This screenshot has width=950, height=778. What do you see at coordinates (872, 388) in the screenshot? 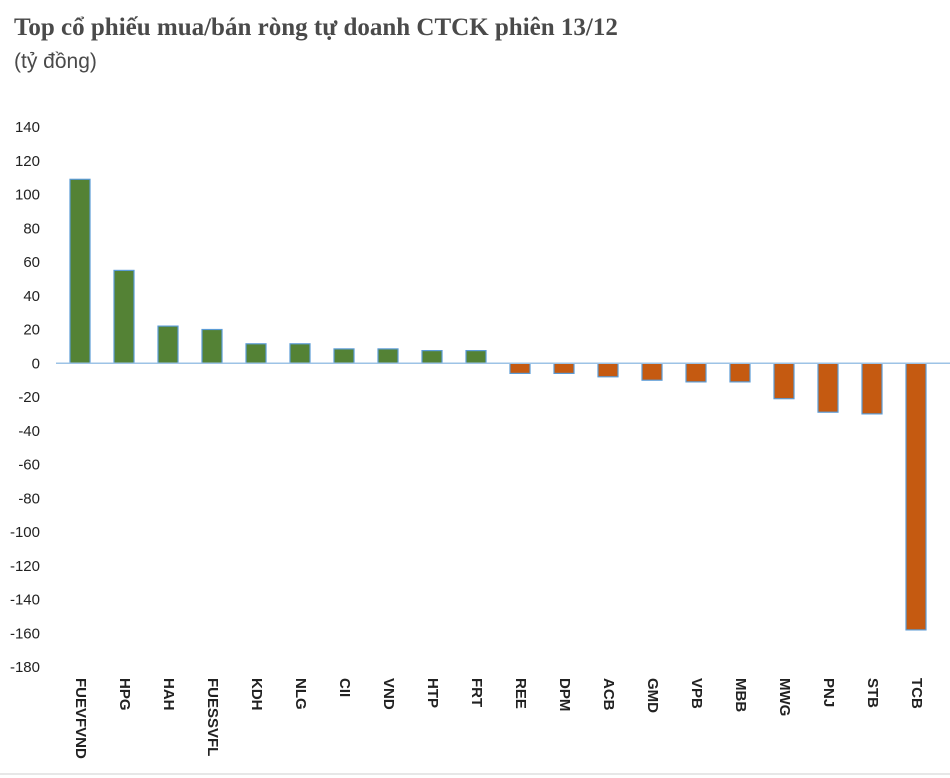
I see `bar-stb` at bounding box center [872, 388].